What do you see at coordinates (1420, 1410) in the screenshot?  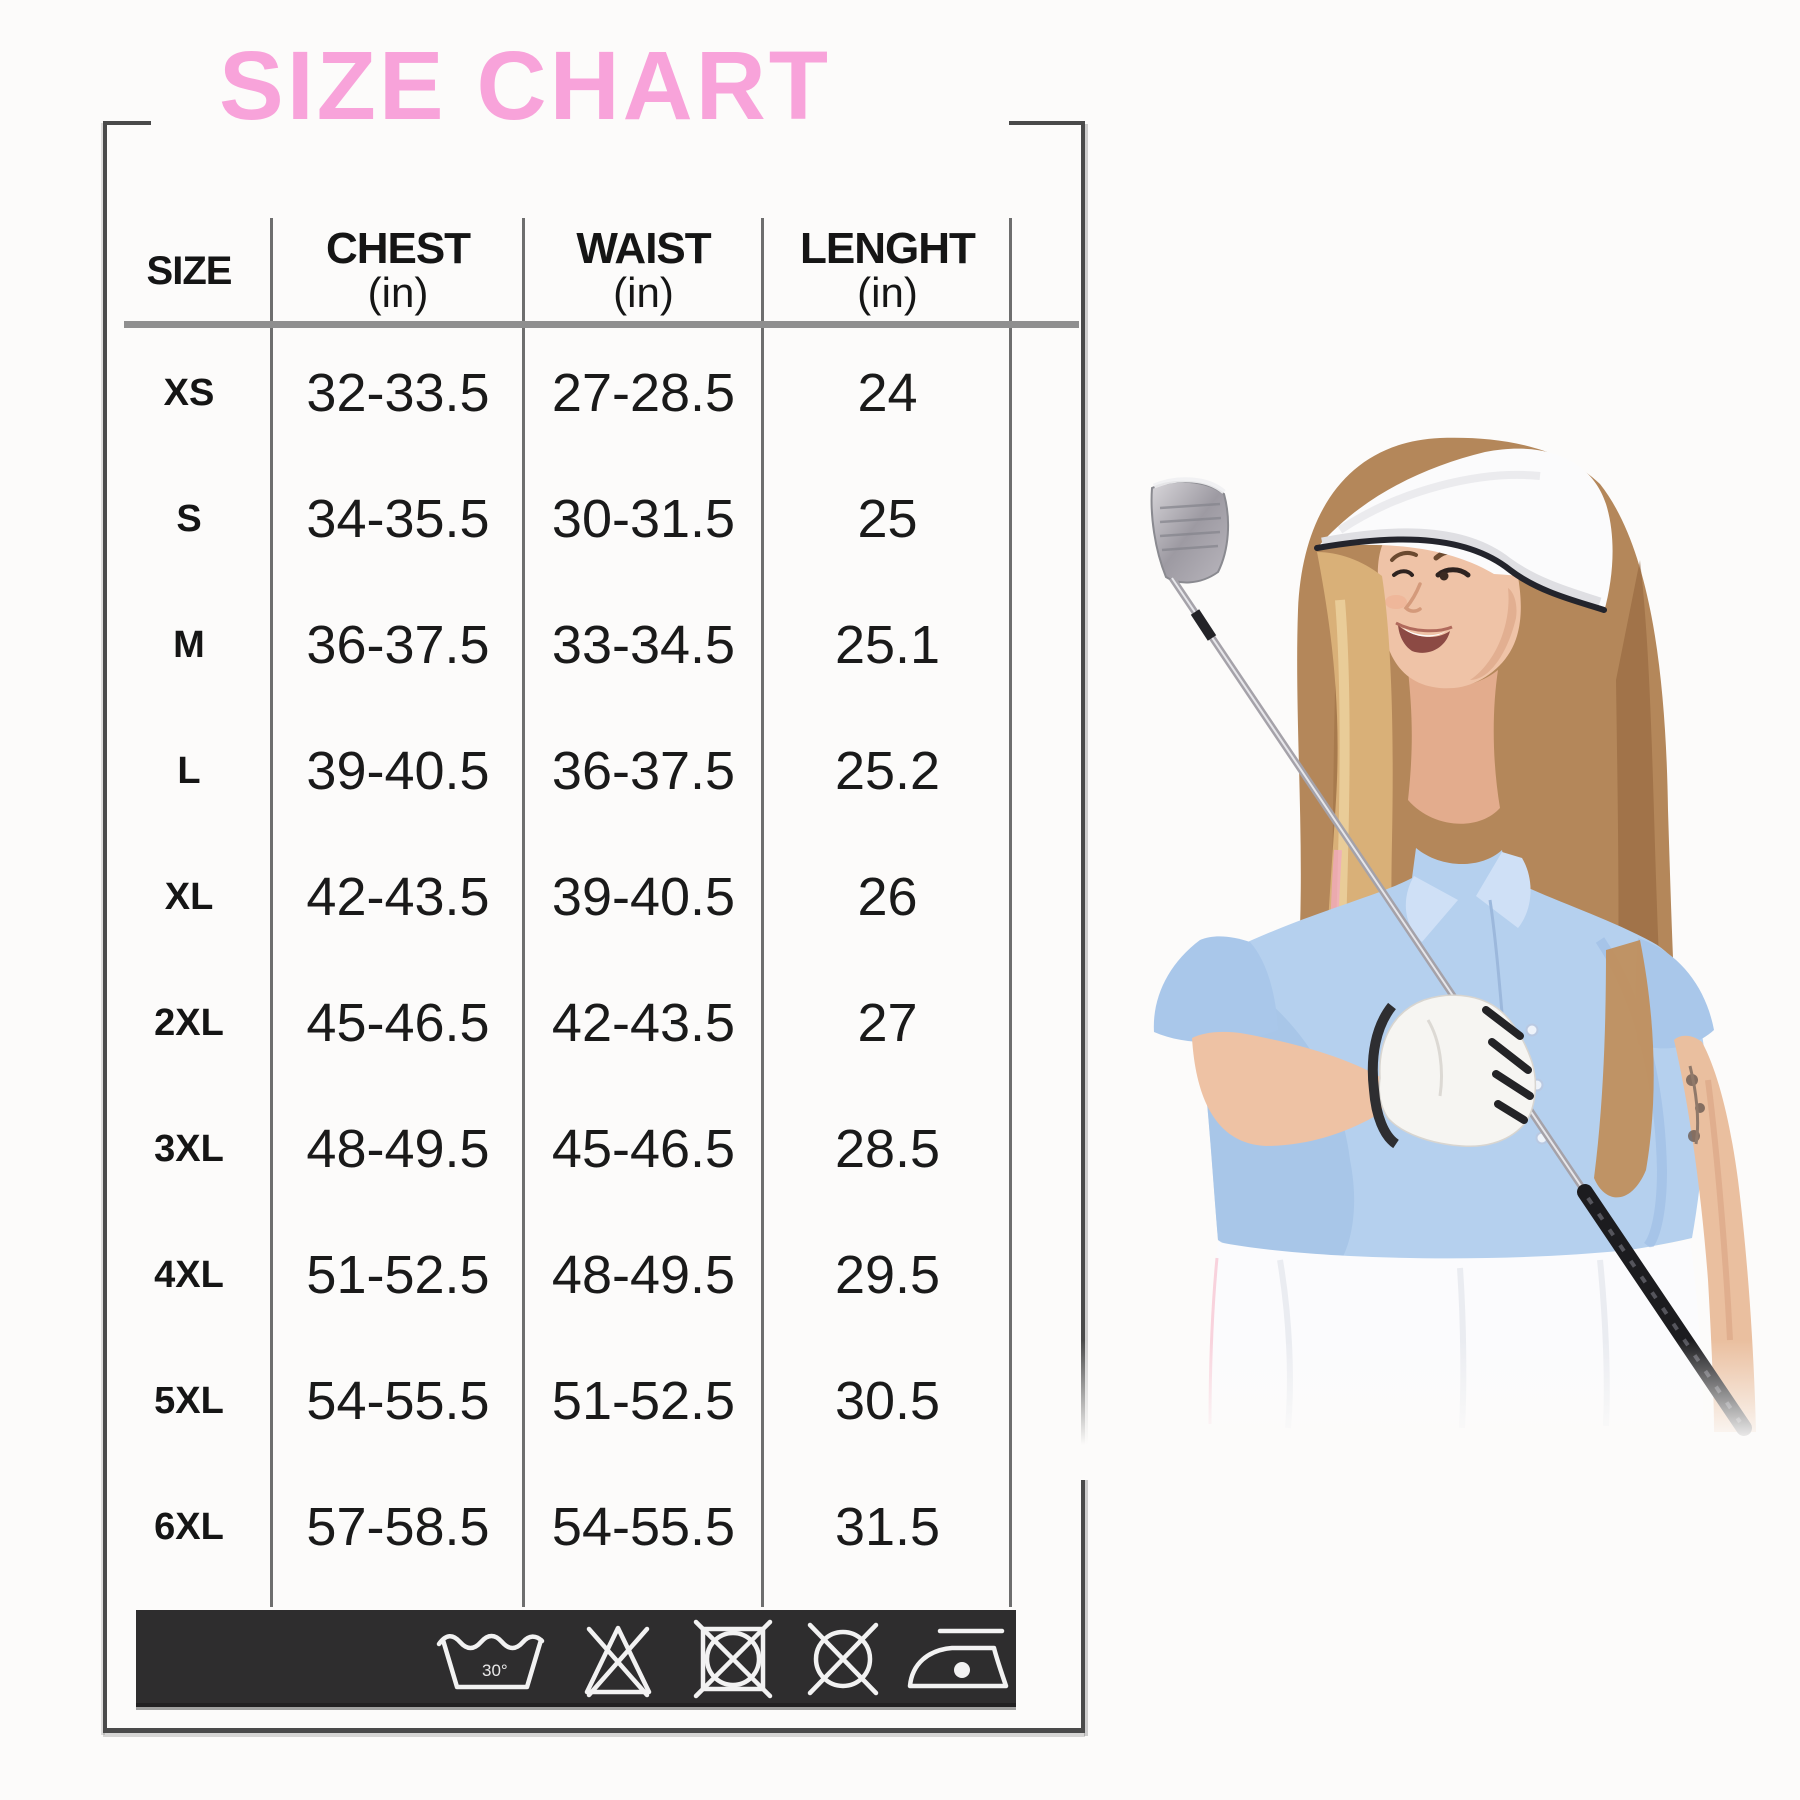 I see `photo-bottom-fade` at bounding box center [1420, 1410].